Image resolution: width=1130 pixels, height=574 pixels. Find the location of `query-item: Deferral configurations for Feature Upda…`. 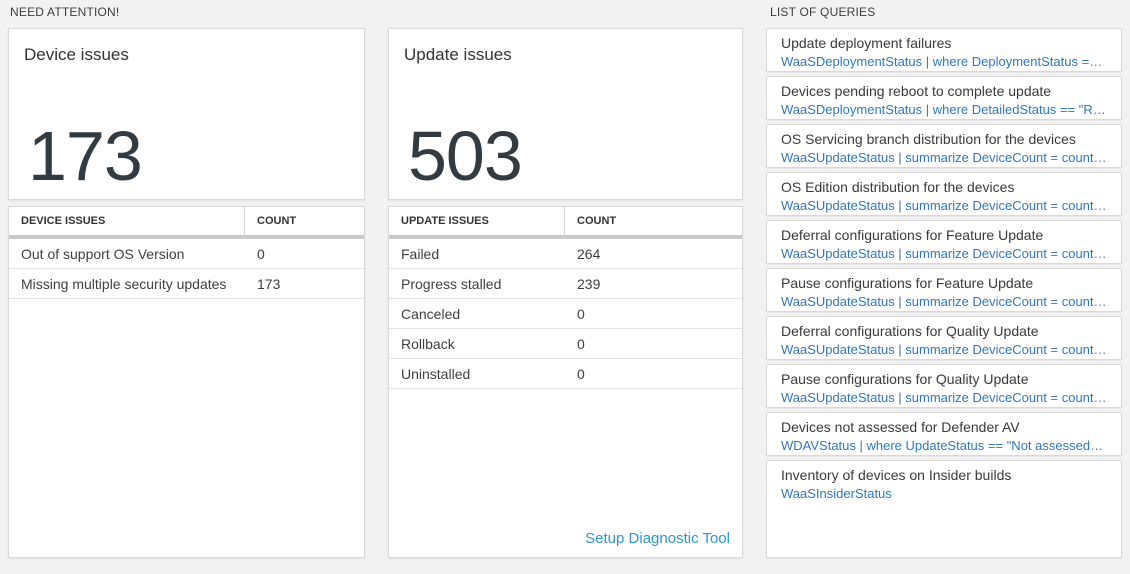

query-item: Deferral configurations for Feature Upda… is located at coordinates (944, 242).